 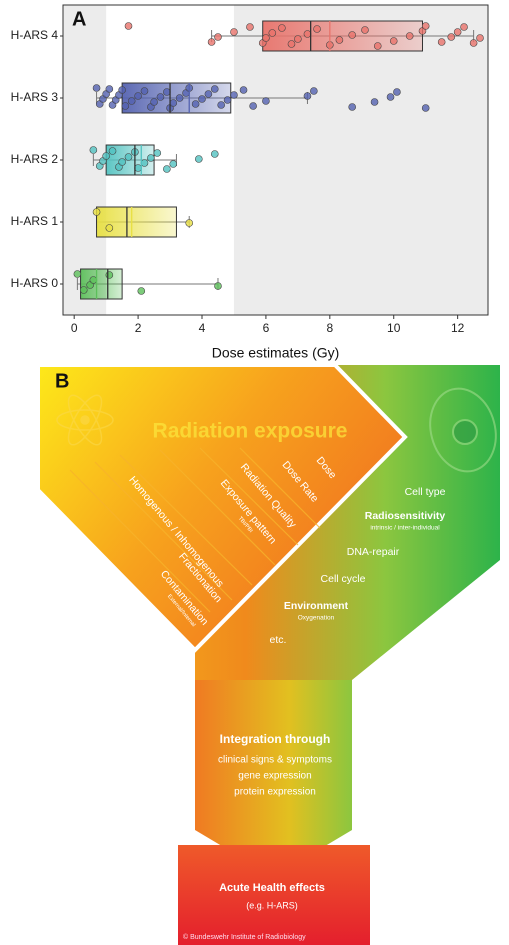 I want to click on panel-label: A, so click(x=79, y=19).